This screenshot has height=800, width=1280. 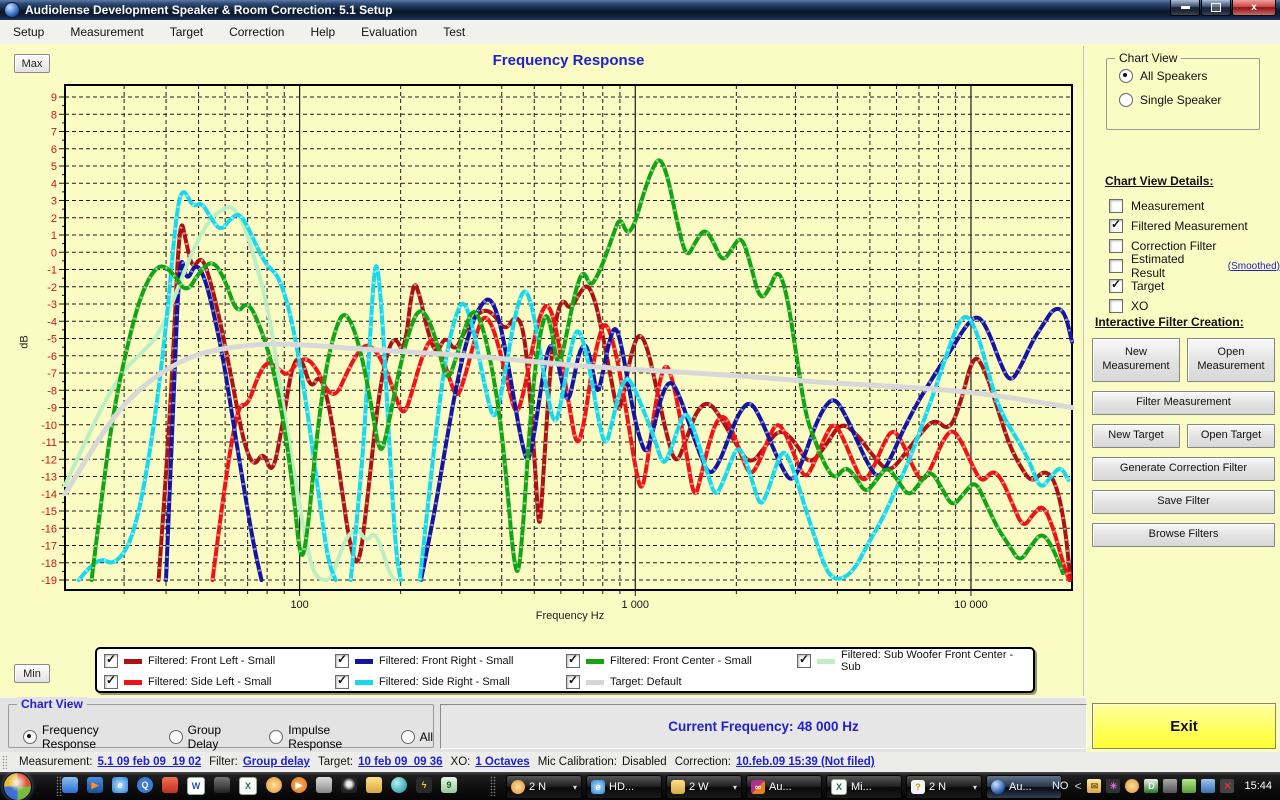 I want to click on y-tick-label: -16, so click(x=49, y=529).